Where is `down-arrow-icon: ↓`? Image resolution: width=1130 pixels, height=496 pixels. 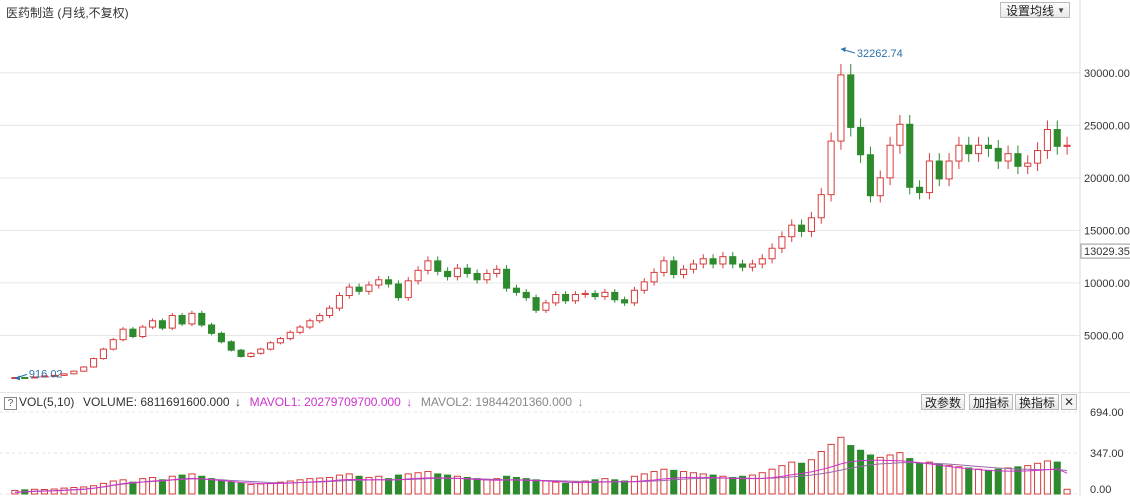 down-arrow-icon: ↓ is located at coordinates (237, 402).